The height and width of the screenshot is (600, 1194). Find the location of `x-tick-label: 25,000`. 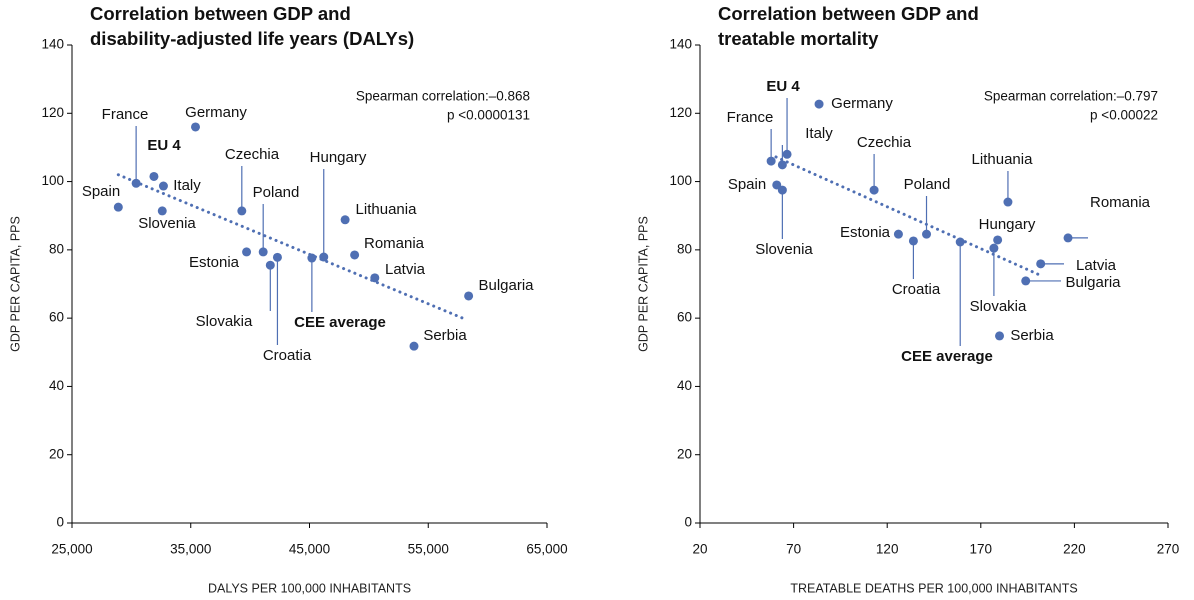

x-tick-label: 25,000 is located at coordinates (71, 549).